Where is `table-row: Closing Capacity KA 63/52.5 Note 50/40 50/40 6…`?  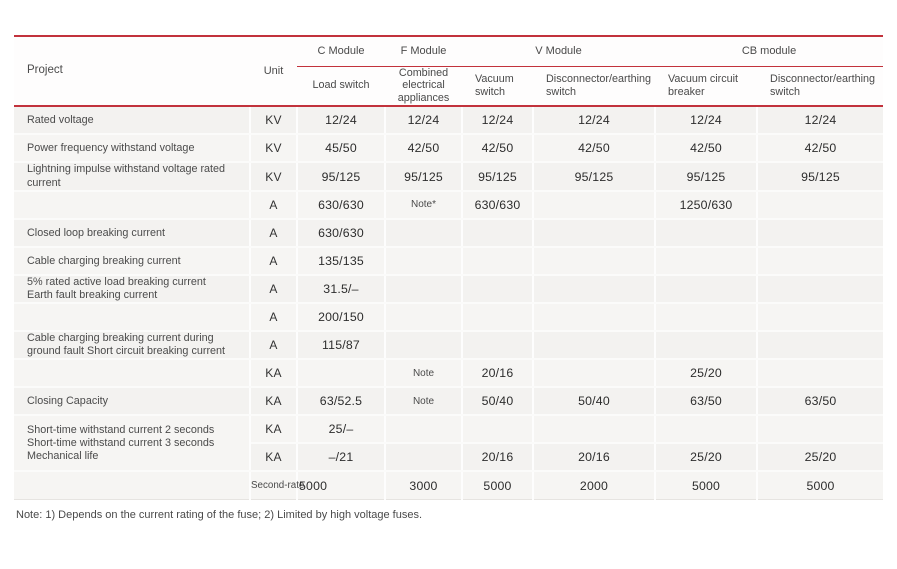
table-row: Closing Capacity KA 63/52.5 Note 50/40 50/40 6… is located at coordinates (449, 402).